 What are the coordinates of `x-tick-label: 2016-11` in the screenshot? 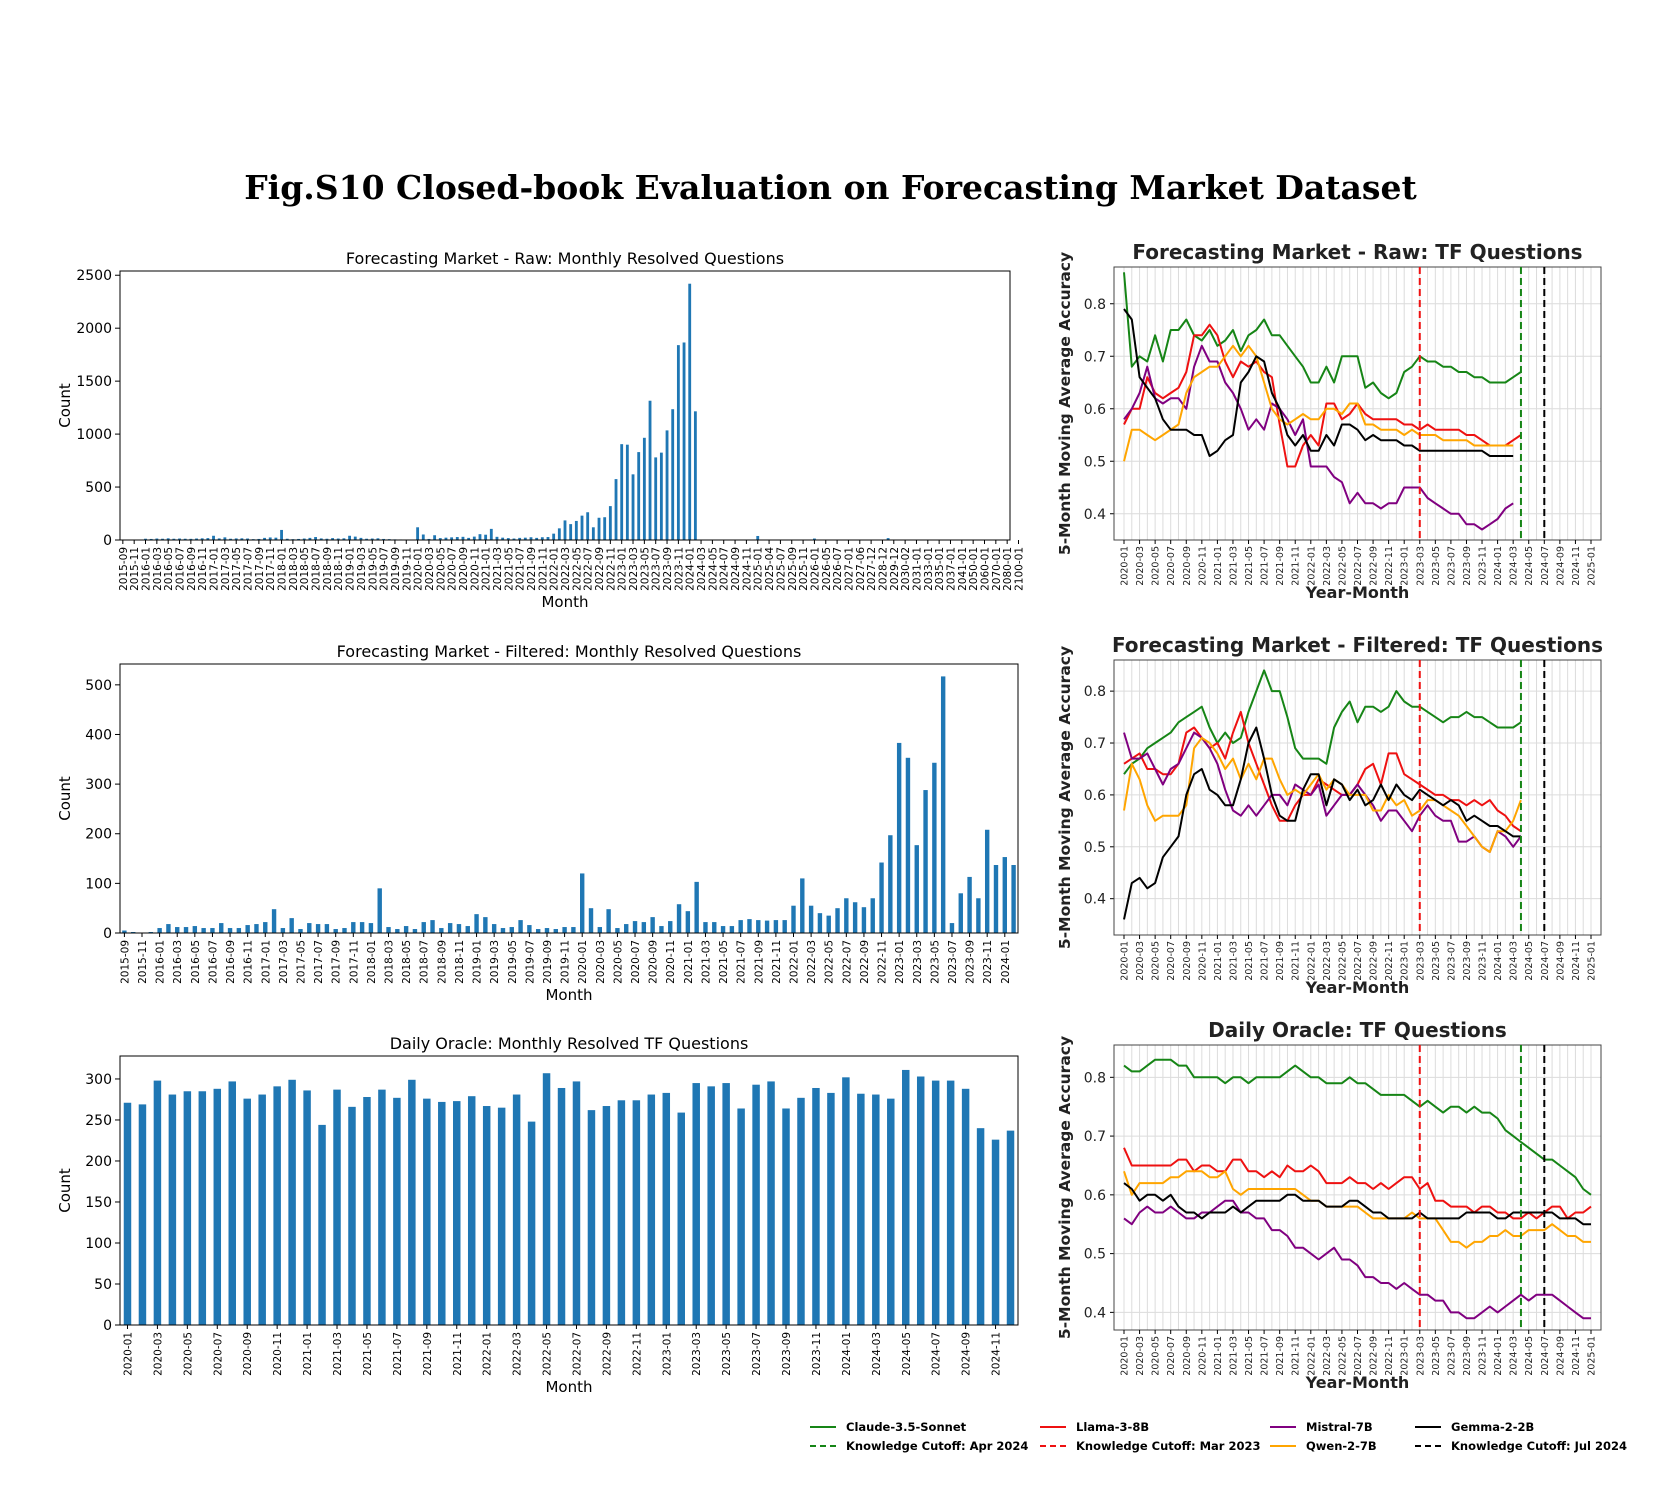 It's located at (203, 569).